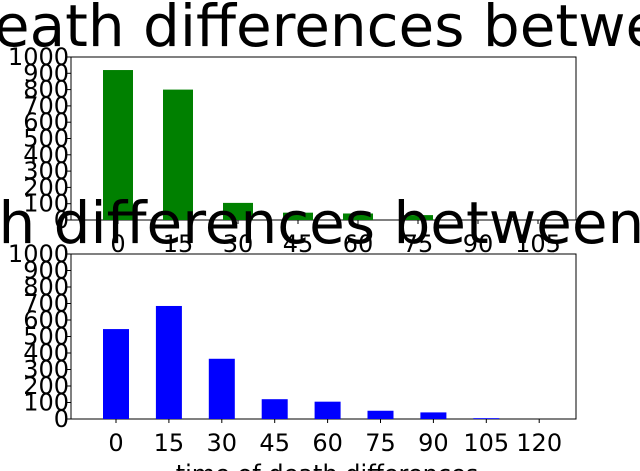  Describe the element at coordinates (46, 106) in the screenshot. I see `top-y-tick-label: 700` at that location.